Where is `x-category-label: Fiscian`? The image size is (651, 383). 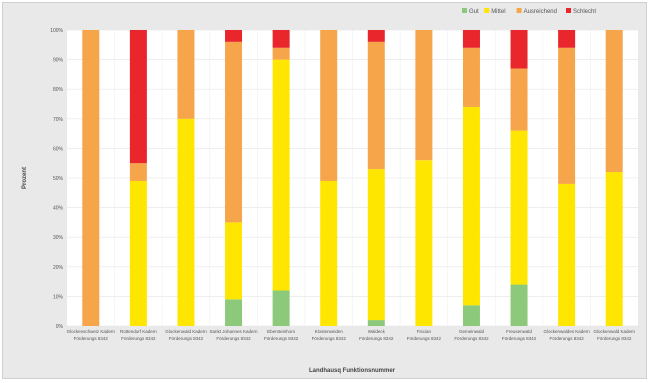
x-category-label: Fiscian is located at coordinates (424, 331).